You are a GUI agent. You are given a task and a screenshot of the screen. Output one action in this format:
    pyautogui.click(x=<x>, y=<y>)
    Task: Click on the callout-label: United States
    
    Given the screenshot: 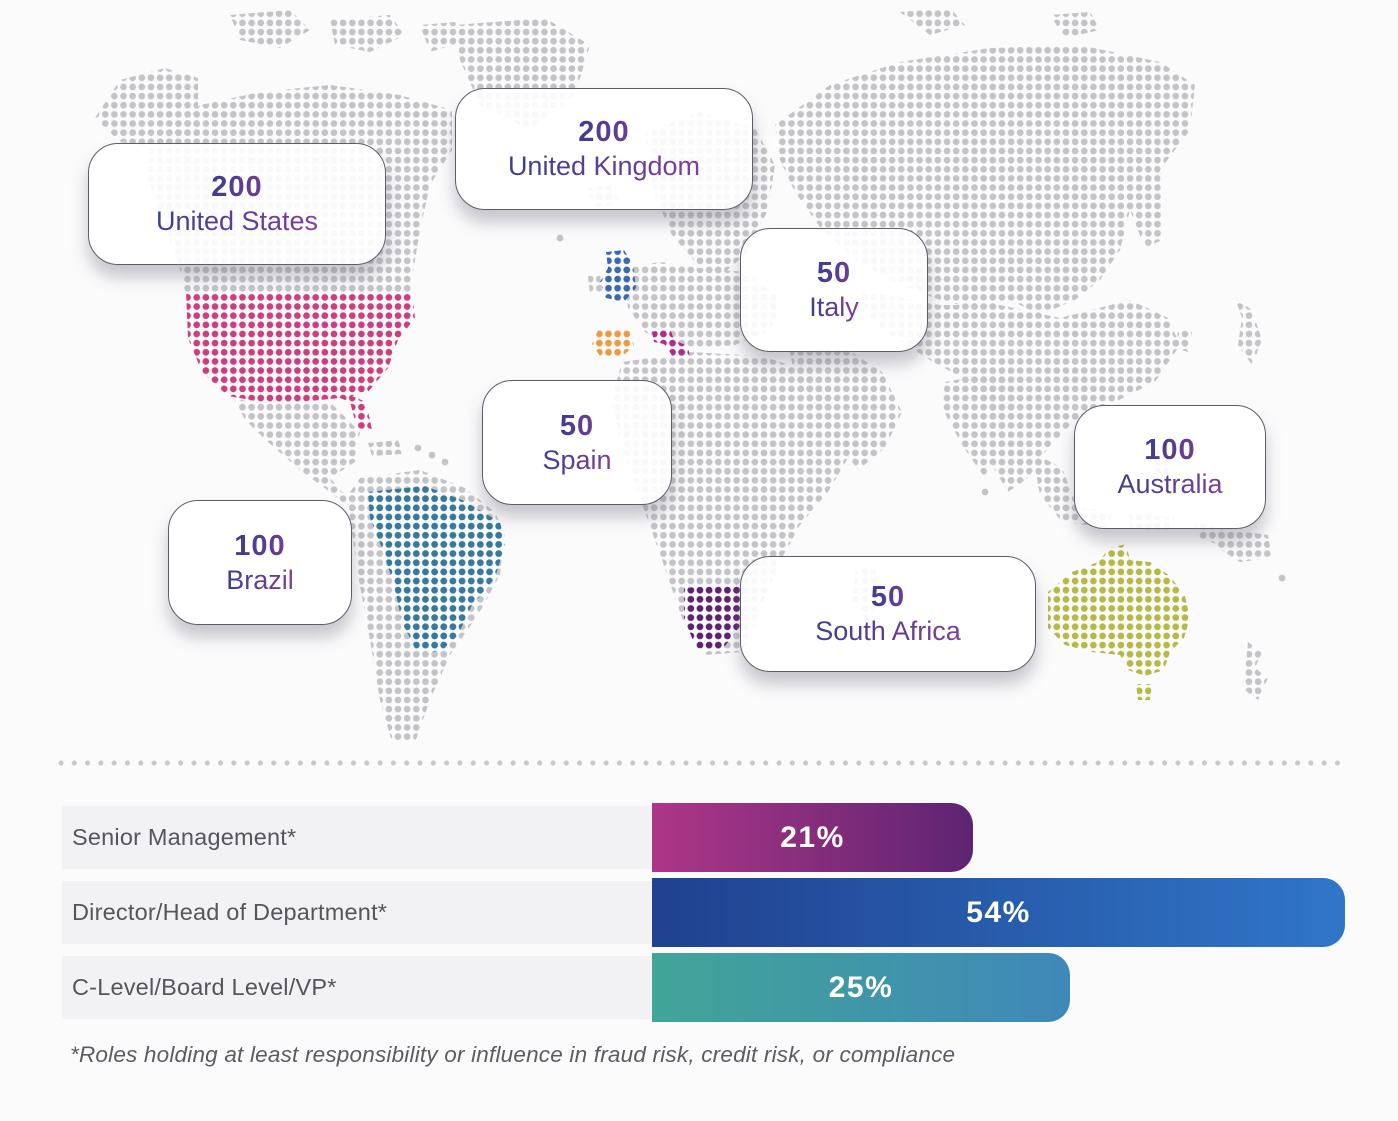 What is the action you would take?
    pyautogui.click(x=237, y=222)
    